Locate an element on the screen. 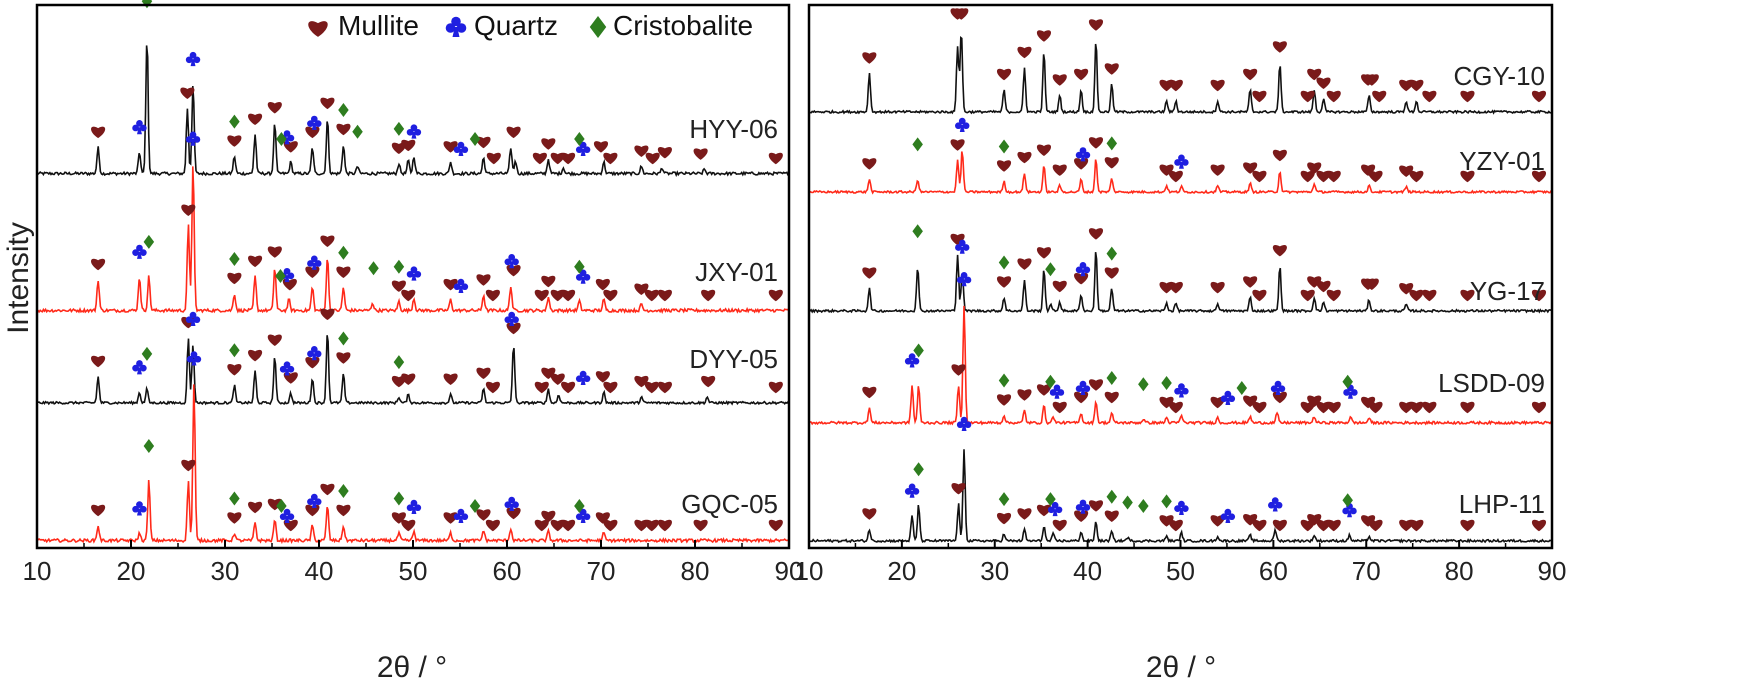 The width and height of the screenshot is (1750, 685). legend-label-quartz: Quartz is located at coordinates (516, 25).